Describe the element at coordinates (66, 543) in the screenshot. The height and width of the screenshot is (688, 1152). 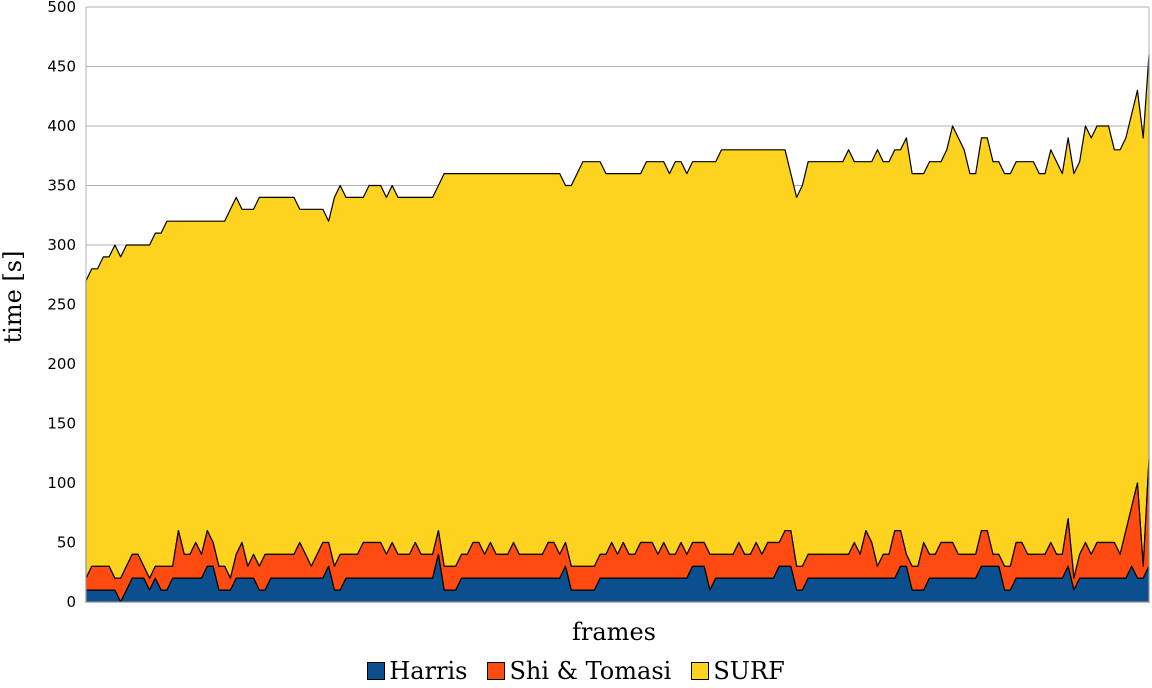
I see `y-tick-label-50: 50` at that location.